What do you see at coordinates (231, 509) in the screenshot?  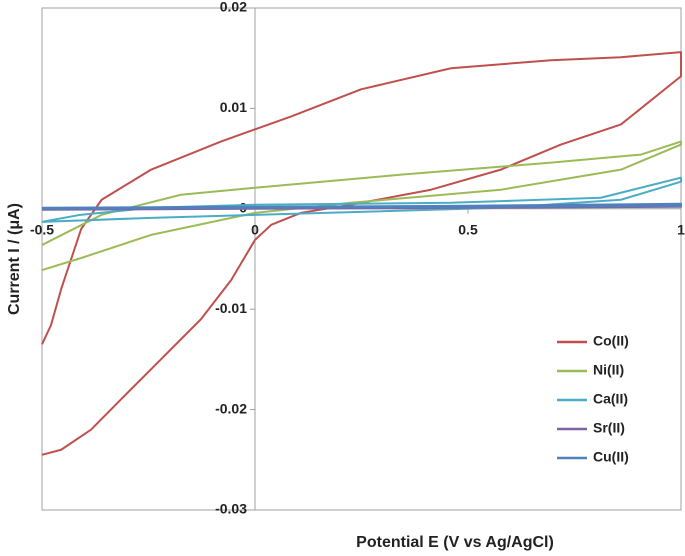 I see `y-tick-label: -0.03` at bounding box center [231, 509].